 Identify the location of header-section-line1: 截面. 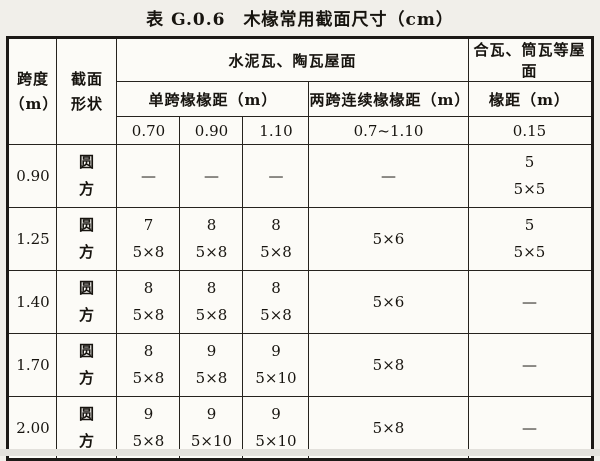
(86, 78).